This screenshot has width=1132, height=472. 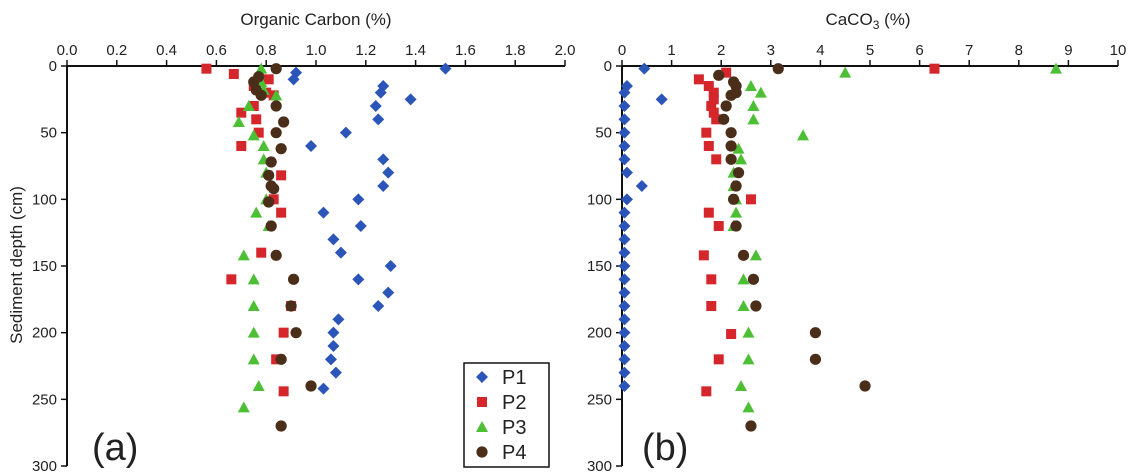 I want to click on legend-label-p3: P3, so click(x=514, y=428).